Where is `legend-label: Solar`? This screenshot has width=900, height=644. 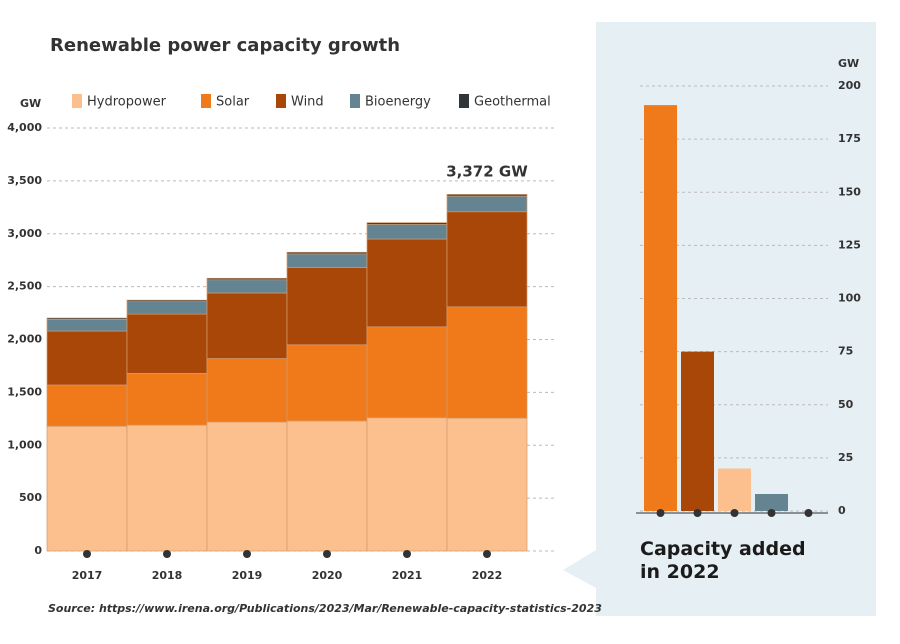 legend-label: Solar is located at coordinates (233, 102).